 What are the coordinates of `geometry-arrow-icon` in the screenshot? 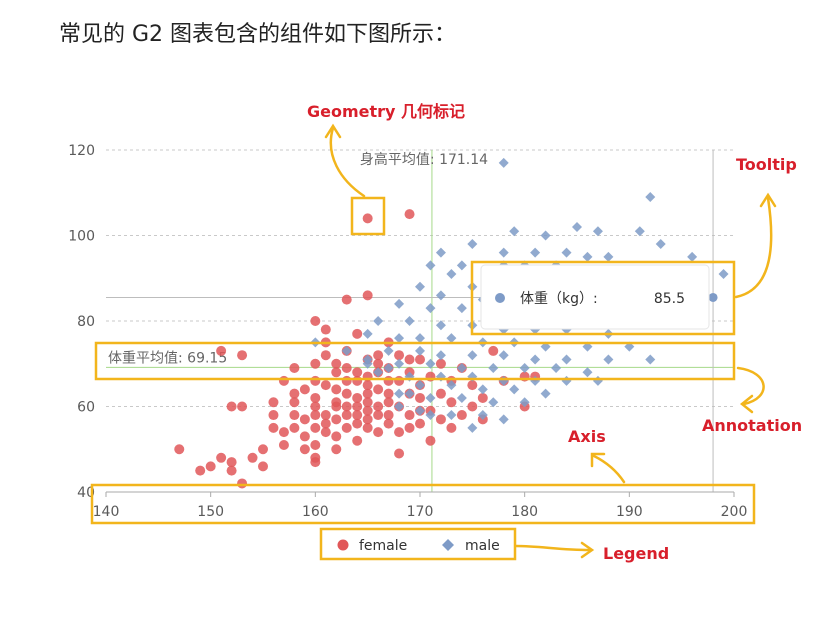 It's located at (347, 162).